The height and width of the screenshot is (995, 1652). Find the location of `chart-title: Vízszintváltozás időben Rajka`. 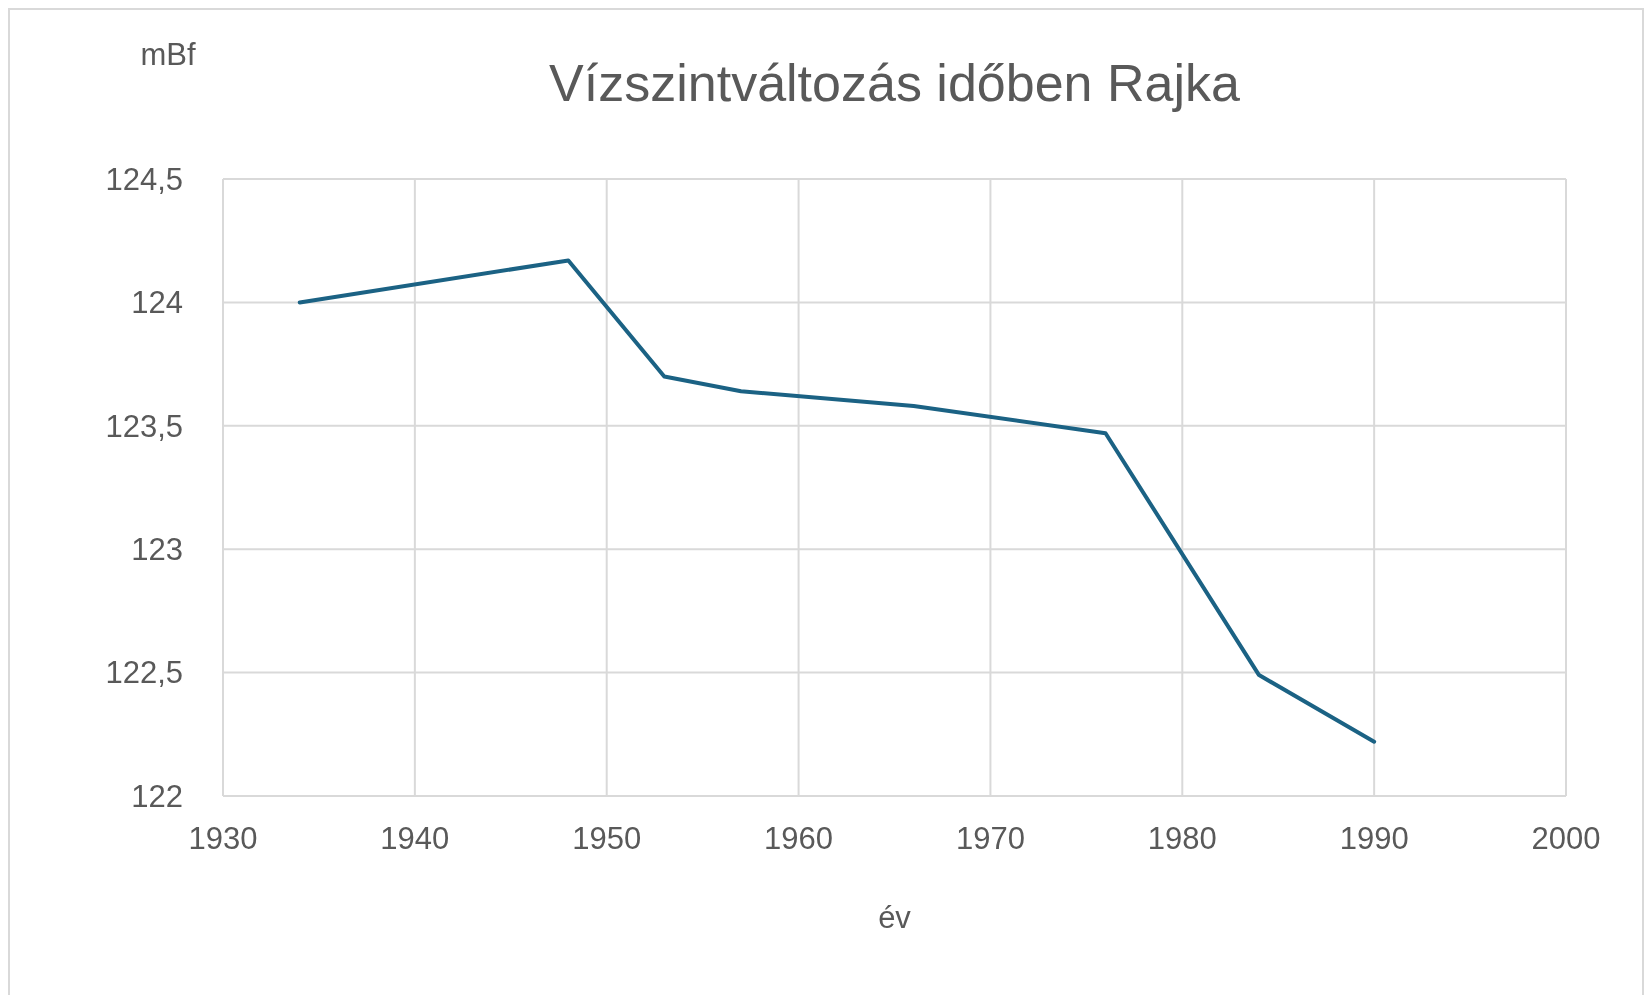

chart-title: Vízszintváltozás időben Rajka is located at coordinates (894, 83).